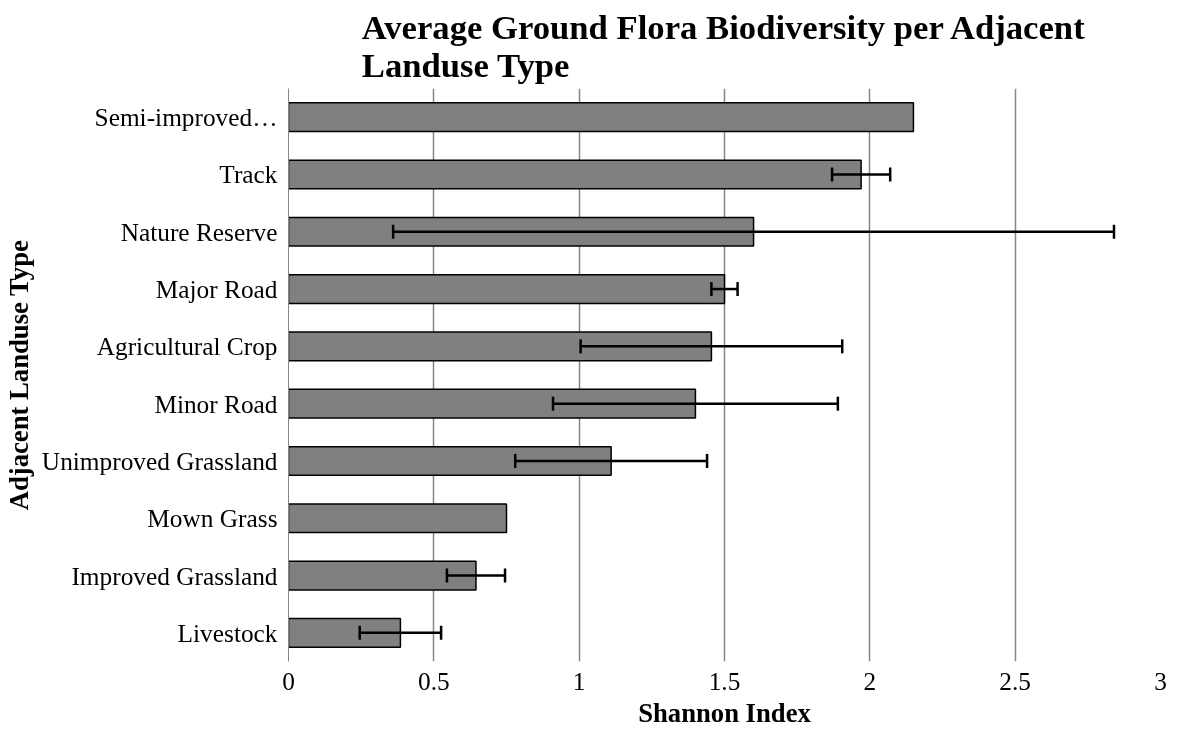  Describe the element at coordinates (1160, 680) in the screenshot. I see `x-tick-label: 3` at that location.